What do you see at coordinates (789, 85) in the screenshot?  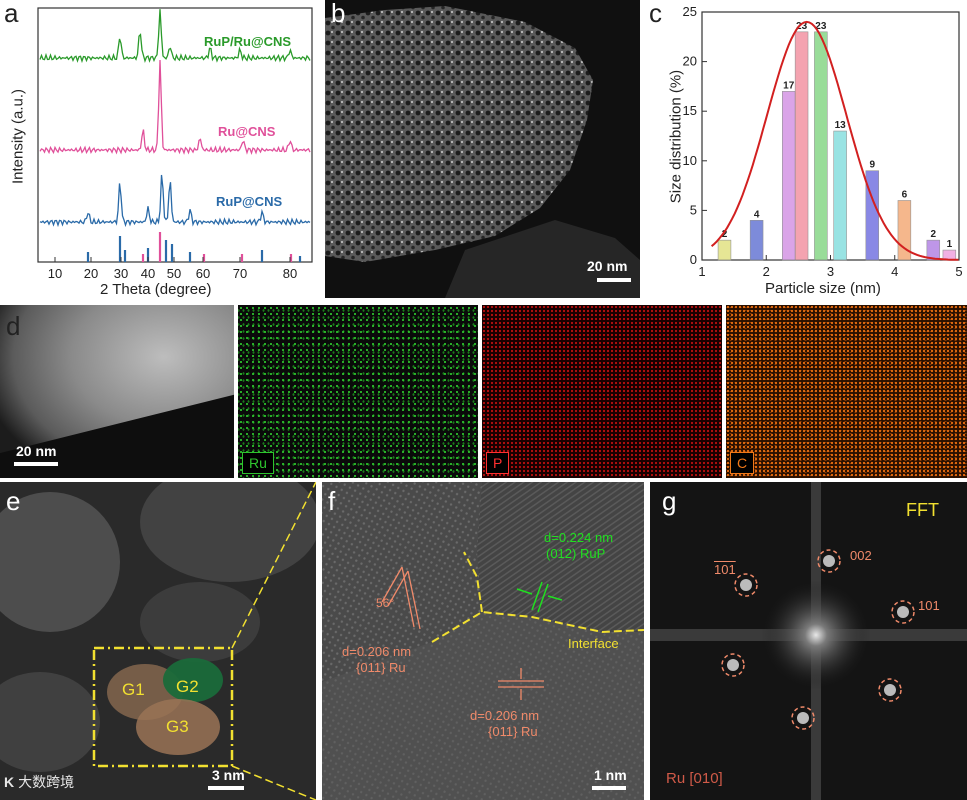 I see `hist-bar-label: 17` at bounding box center [789, 85].